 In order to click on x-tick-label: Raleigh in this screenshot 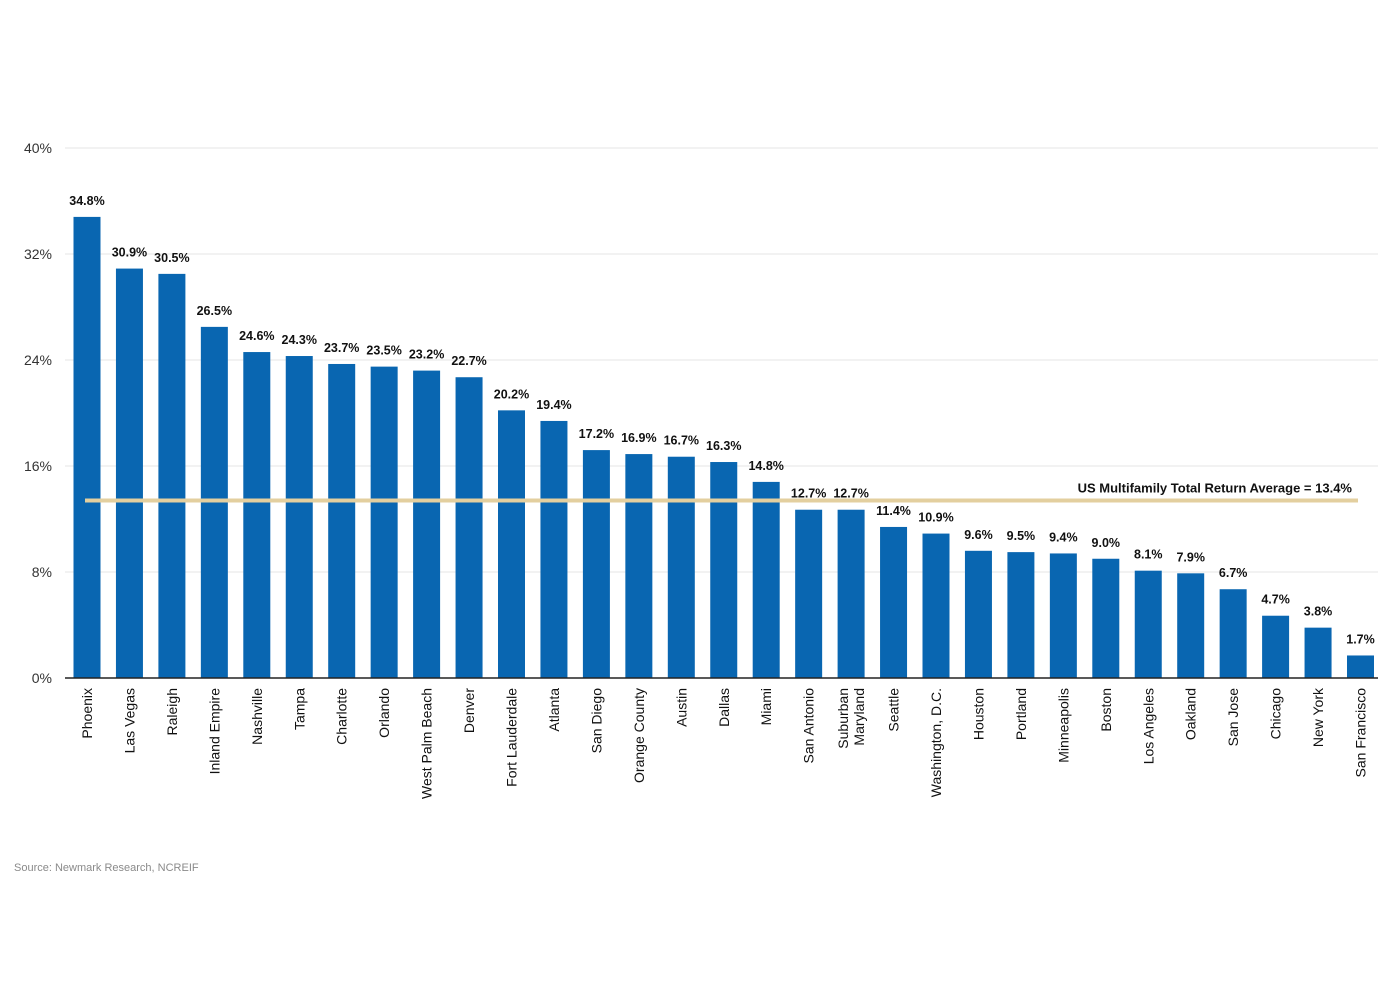, I will do `click(172, 711)`.